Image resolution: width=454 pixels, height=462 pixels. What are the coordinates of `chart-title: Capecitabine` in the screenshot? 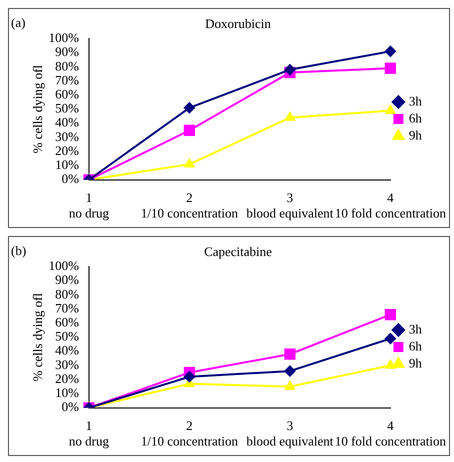 It's located at (238, 252).